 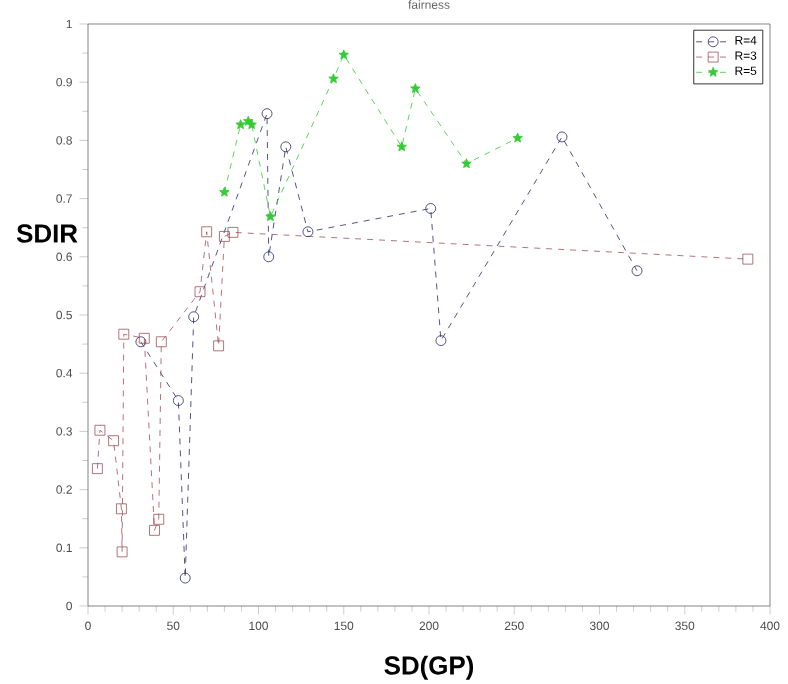 I want to click on x-axis-title: SD(GP), so click(x=429, y=667).